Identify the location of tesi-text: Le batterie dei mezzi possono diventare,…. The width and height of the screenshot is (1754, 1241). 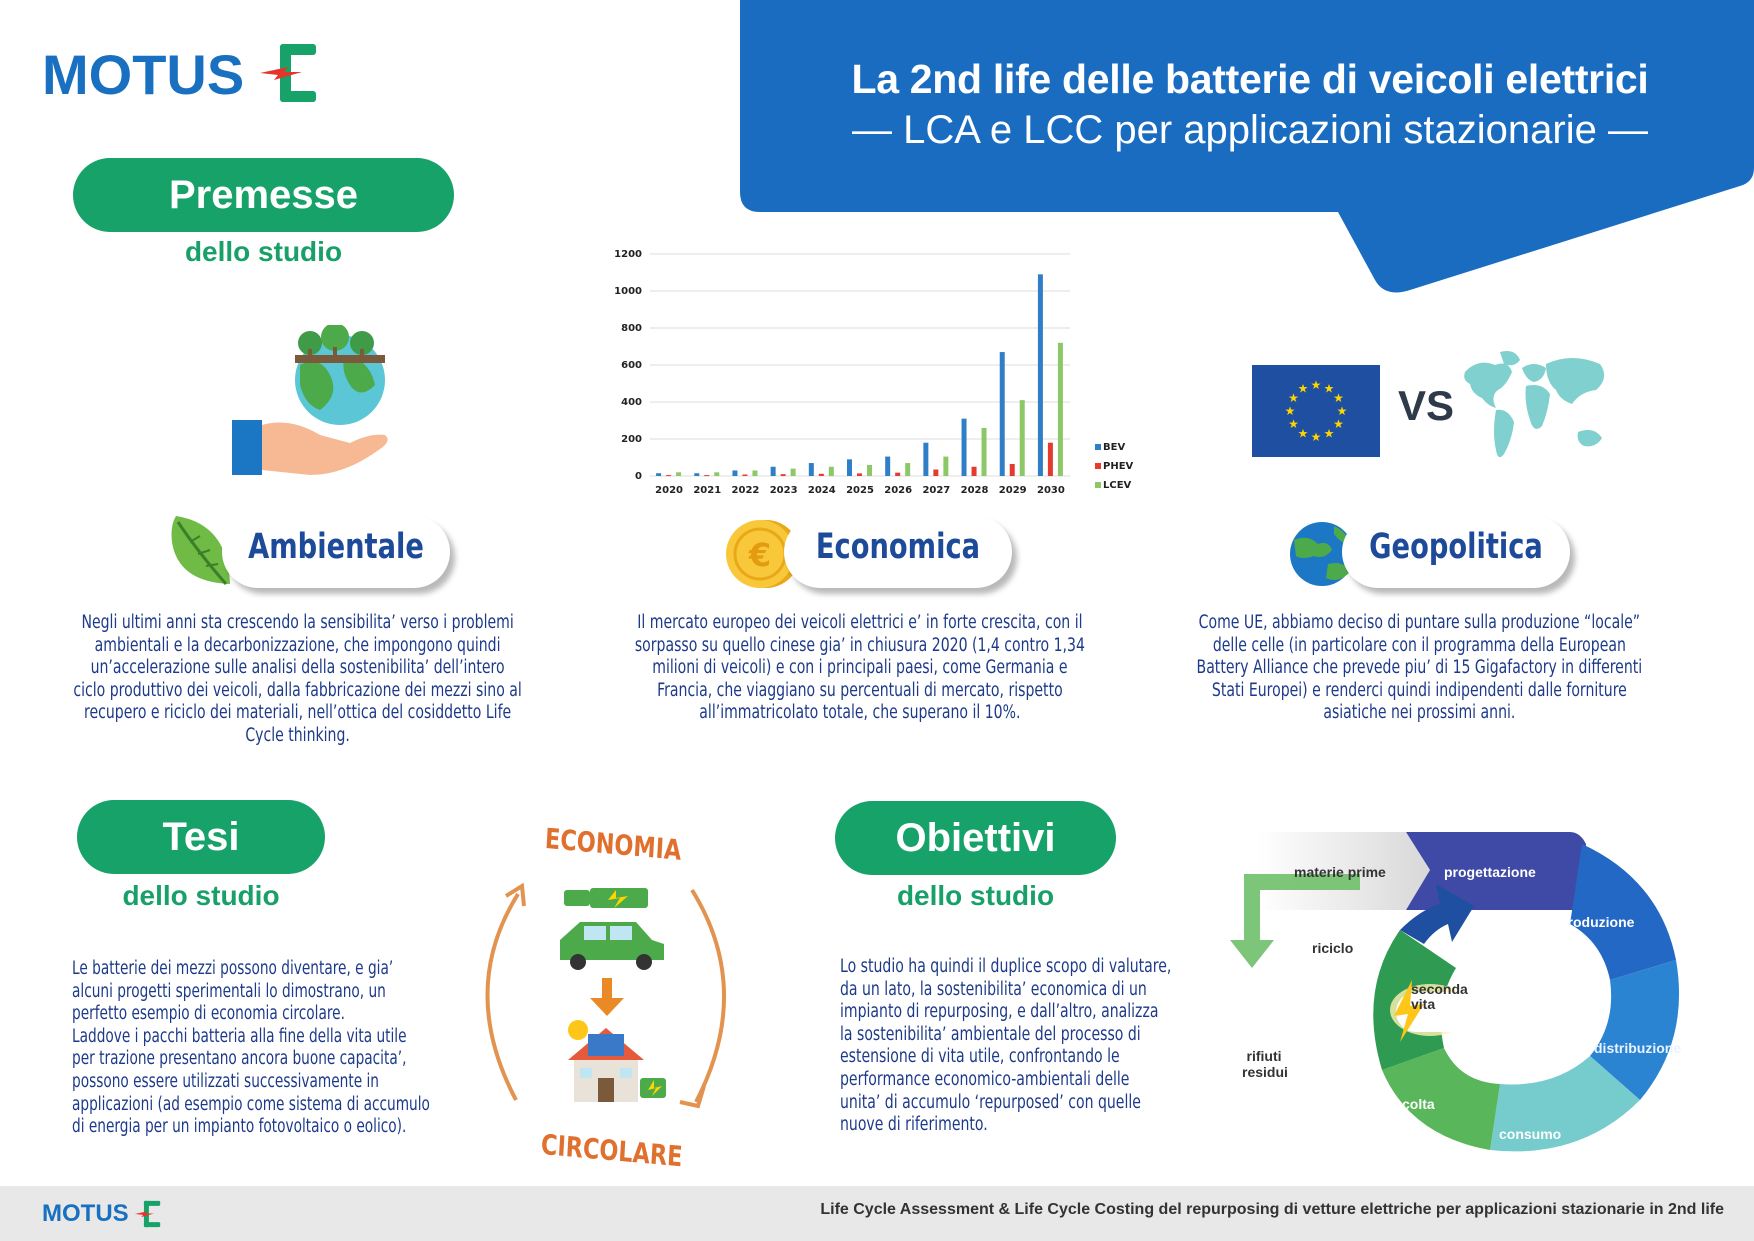
(279, 1048).